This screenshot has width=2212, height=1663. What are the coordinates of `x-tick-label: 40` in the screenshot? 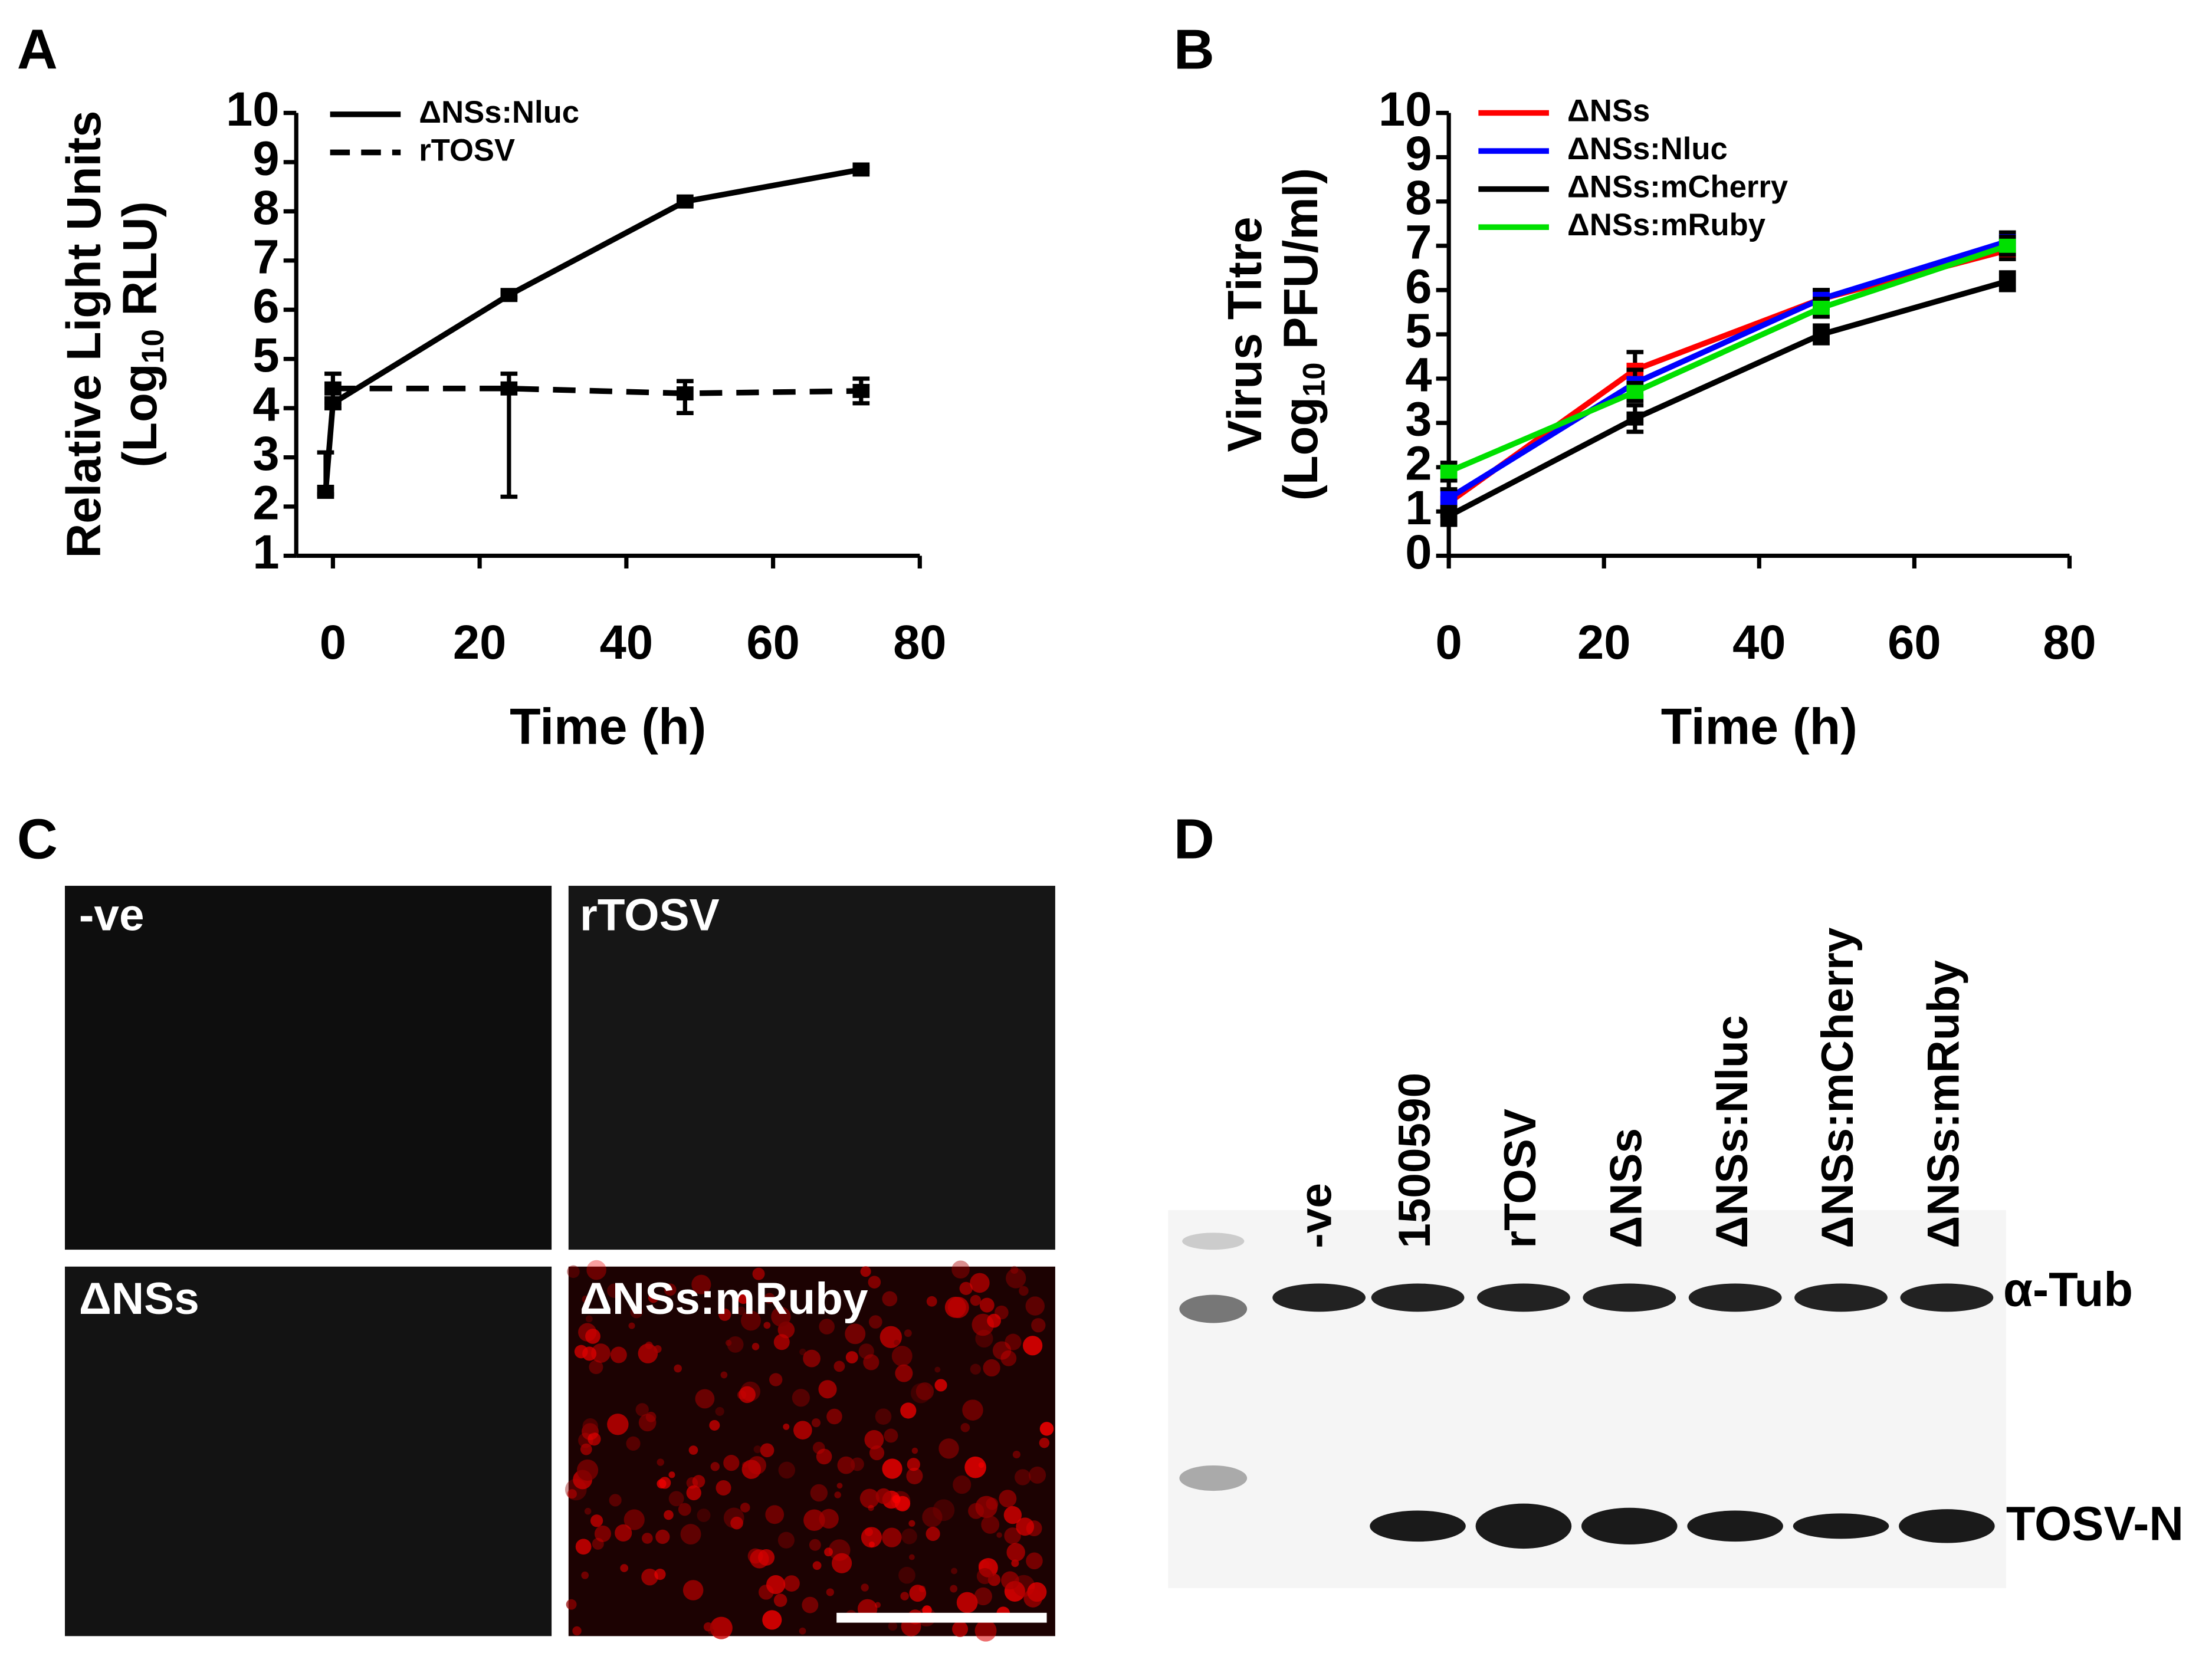 It's located at (1759, 642).